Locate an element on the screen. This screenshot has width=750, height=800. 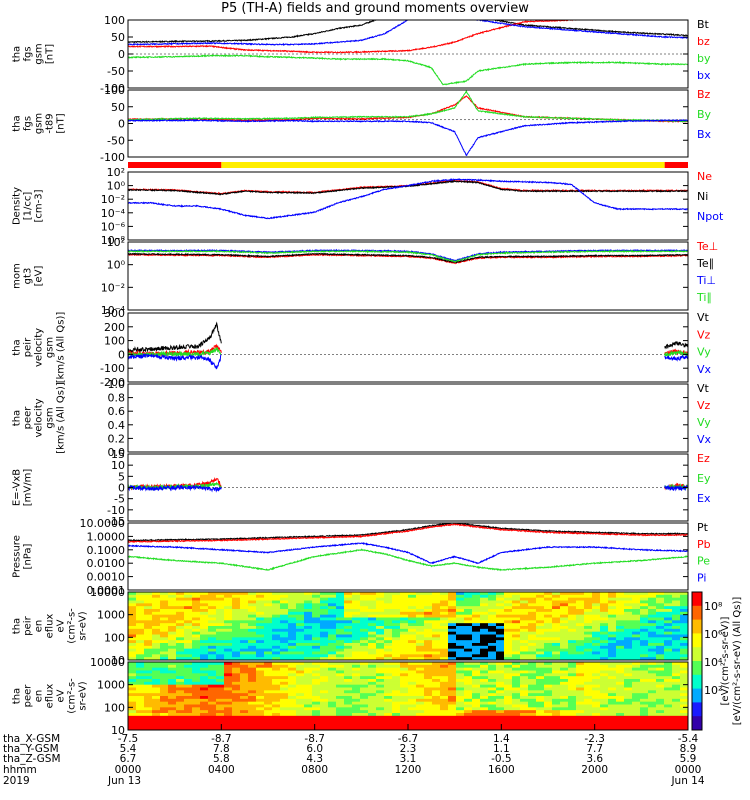
x-row-value: 7.7 is located at coordinates (594, 749).